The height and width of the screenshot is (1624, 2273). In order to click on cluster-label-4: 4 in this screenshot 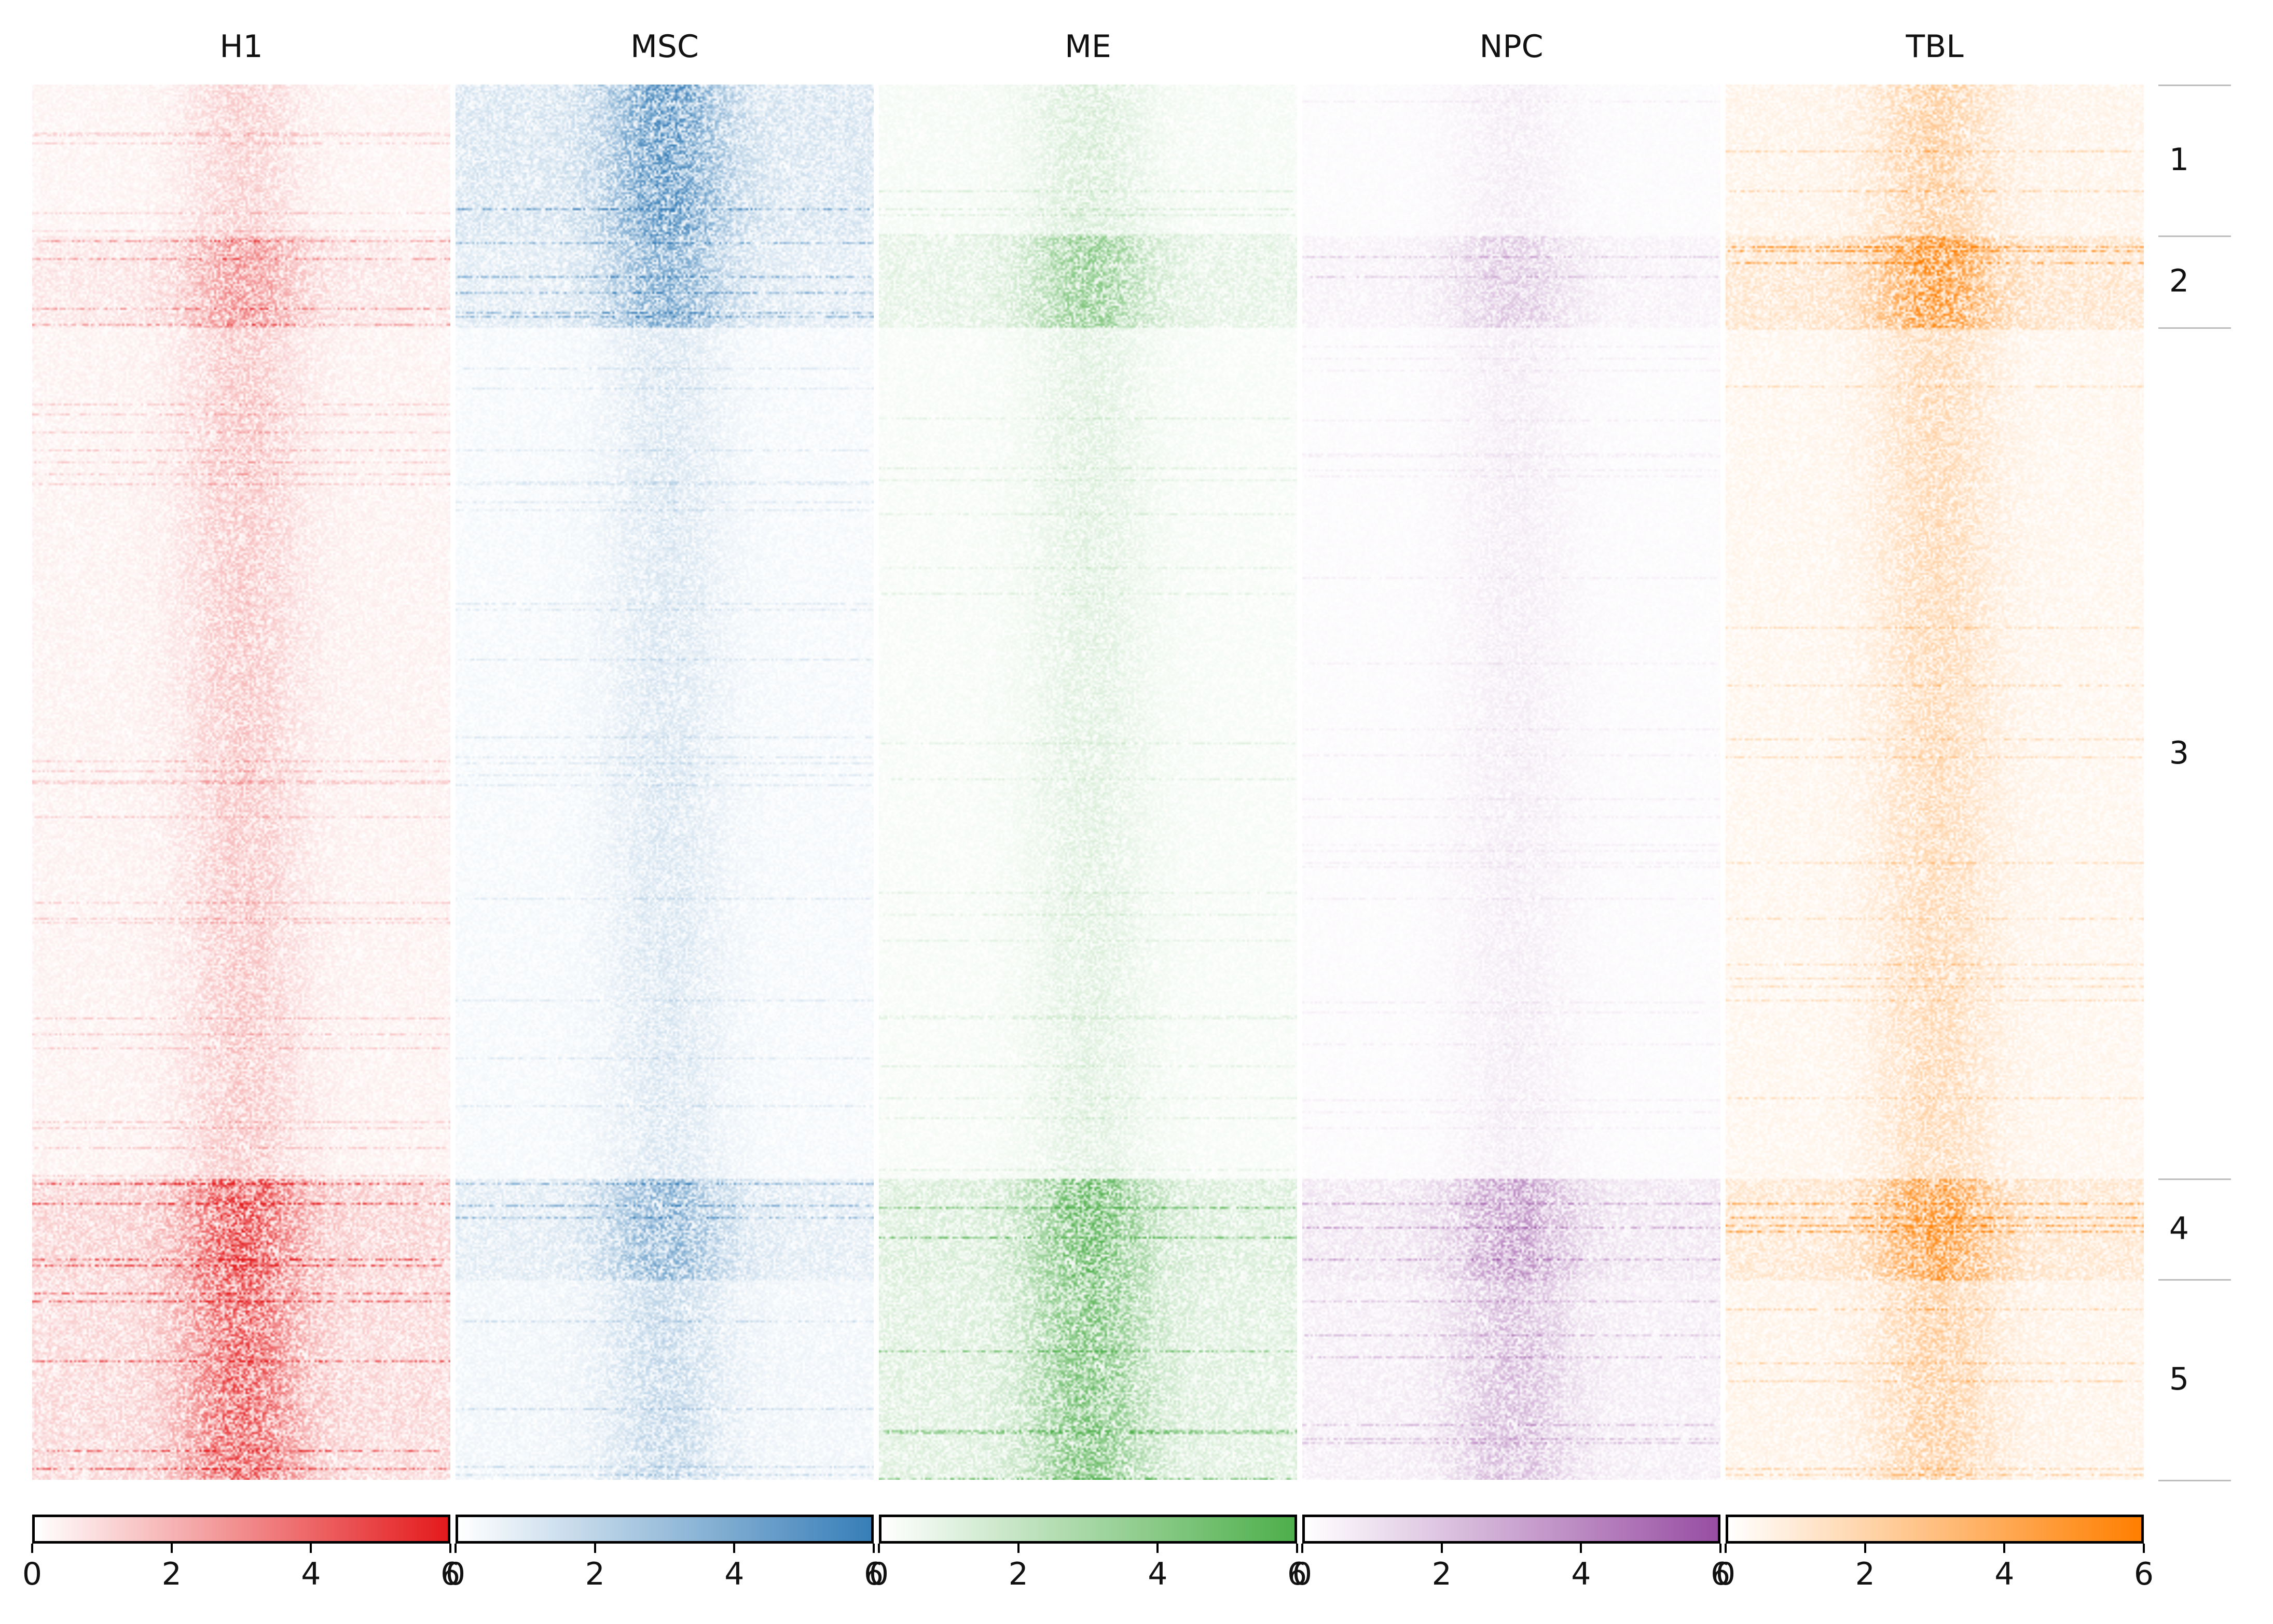, I will do `click(2179, 1229)`.